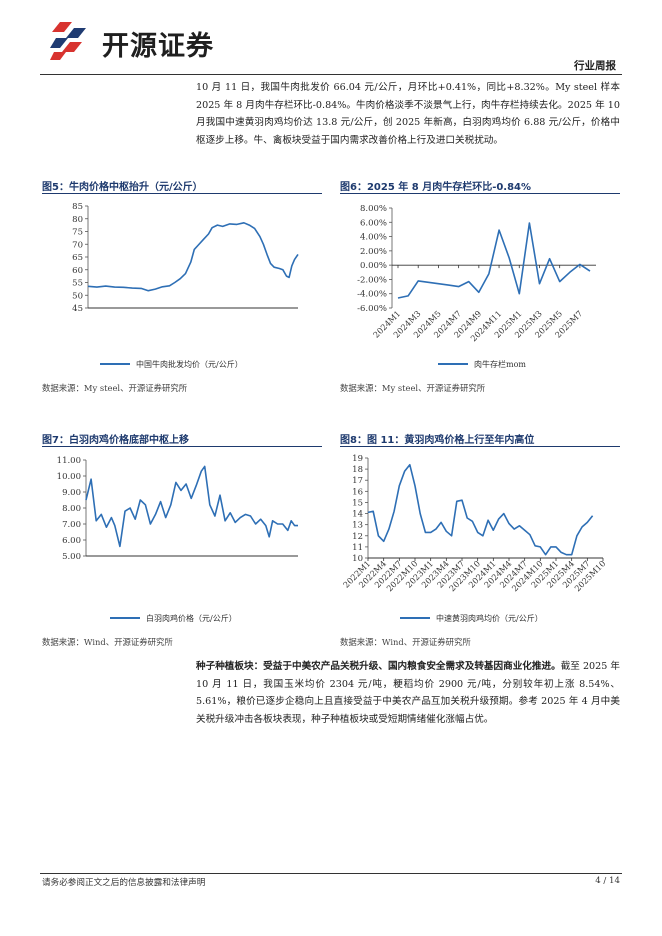 The width and height of the screenshot is (662, 936). What do you see at coordinates (71, 557) in the screenshot?
I see `y-tick-label: 5.00` at bounding box center [71, 557].